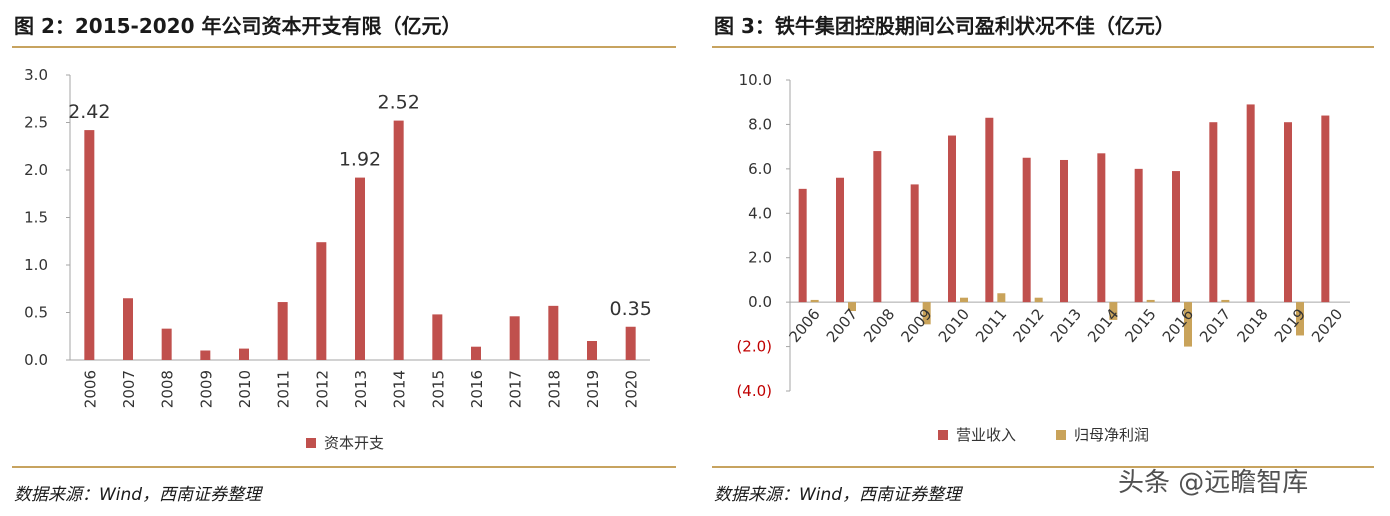 The height and width of the screenshot is (516, 1390). I want to click on y-tick-label: 10.0, so click(755, 80).